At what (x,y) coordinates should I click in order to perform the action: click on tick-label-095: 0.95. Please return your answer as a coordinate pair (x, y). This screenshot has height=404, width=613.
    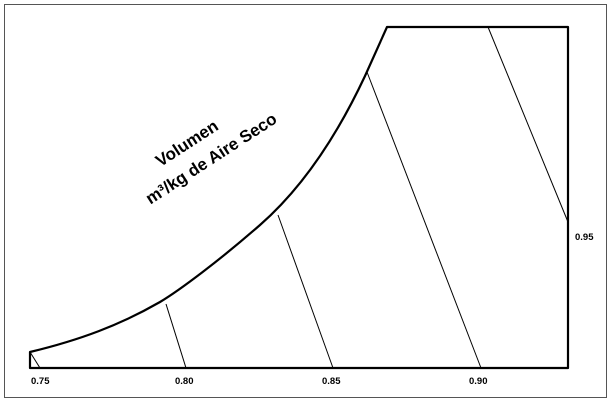
    Looking at the image, I should click on (584, 237).